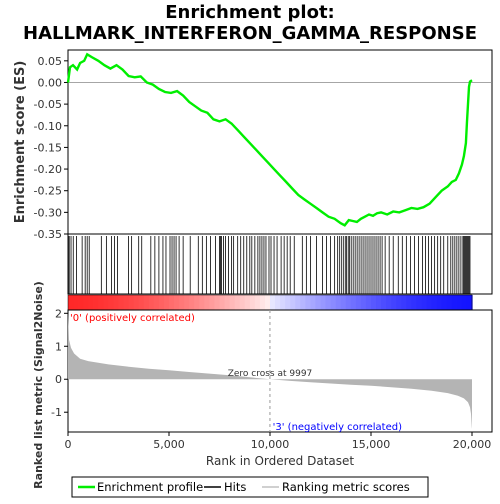 Image resolution: width=500 pixels, height=504 pixels. Describe the element at coordinates (250, 487) in the screenshot. I see `legend-box` at that location.